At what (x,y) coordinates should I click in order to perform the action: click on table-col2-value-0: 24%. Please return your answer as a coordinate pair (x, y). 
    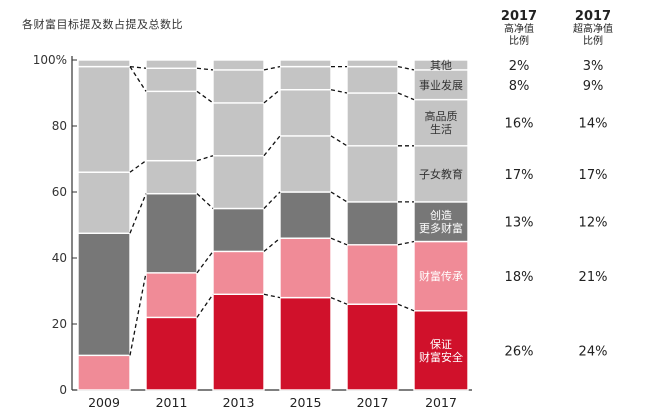
    Looking at the image, I should click on (593, 351).